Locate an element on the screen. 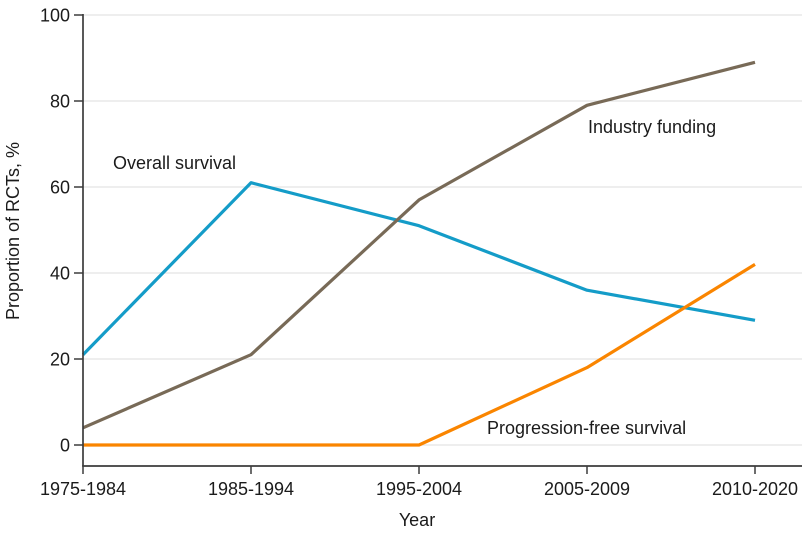 The height and width of the screenshot is (537, 810). y-tick-label: 40 is located at coordinates (60, 274).